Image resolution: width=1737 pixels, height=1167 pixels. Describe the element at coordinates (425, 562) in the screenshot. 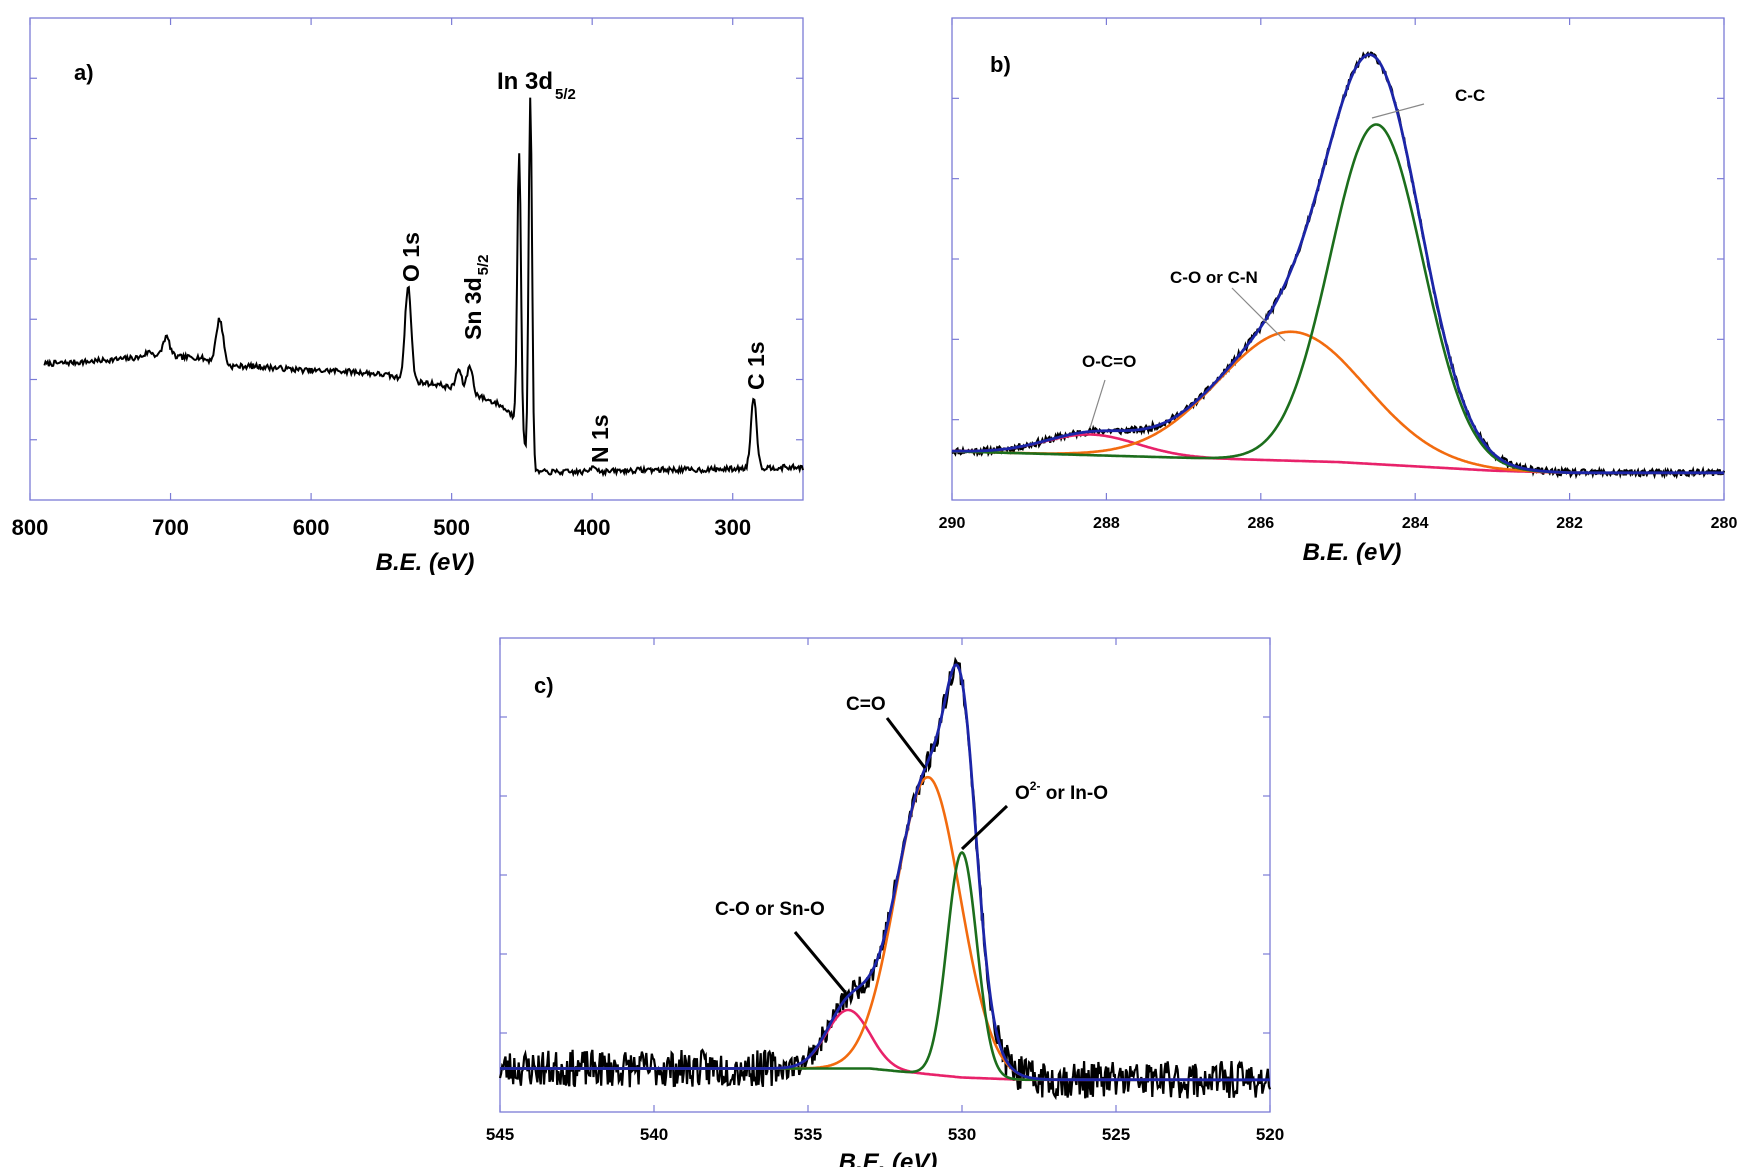

I see `panel-a-x-axis-title: B.E. (eV)` at that location.